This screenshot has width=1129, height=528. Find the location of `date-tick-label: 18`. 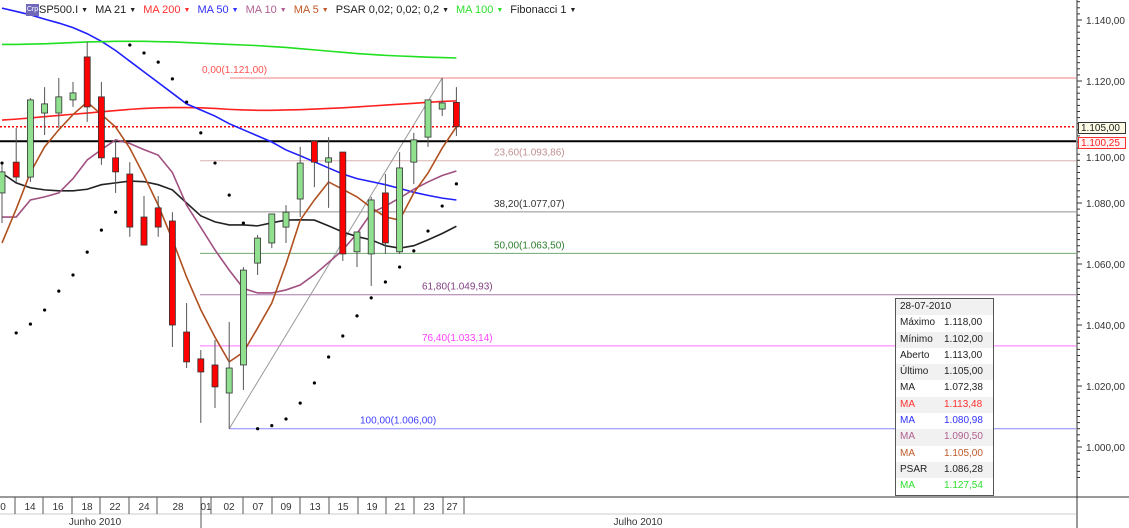

date-tick-label: 18 is located at coordinates (87, 507).